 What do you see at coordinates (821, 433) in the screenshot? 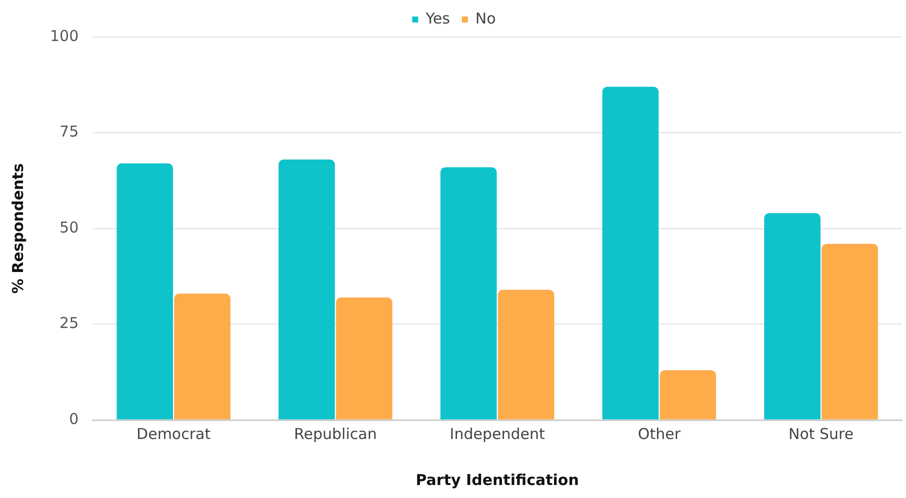
I see `x-tick-label: Not Sure` at bounding box center [821, 433].